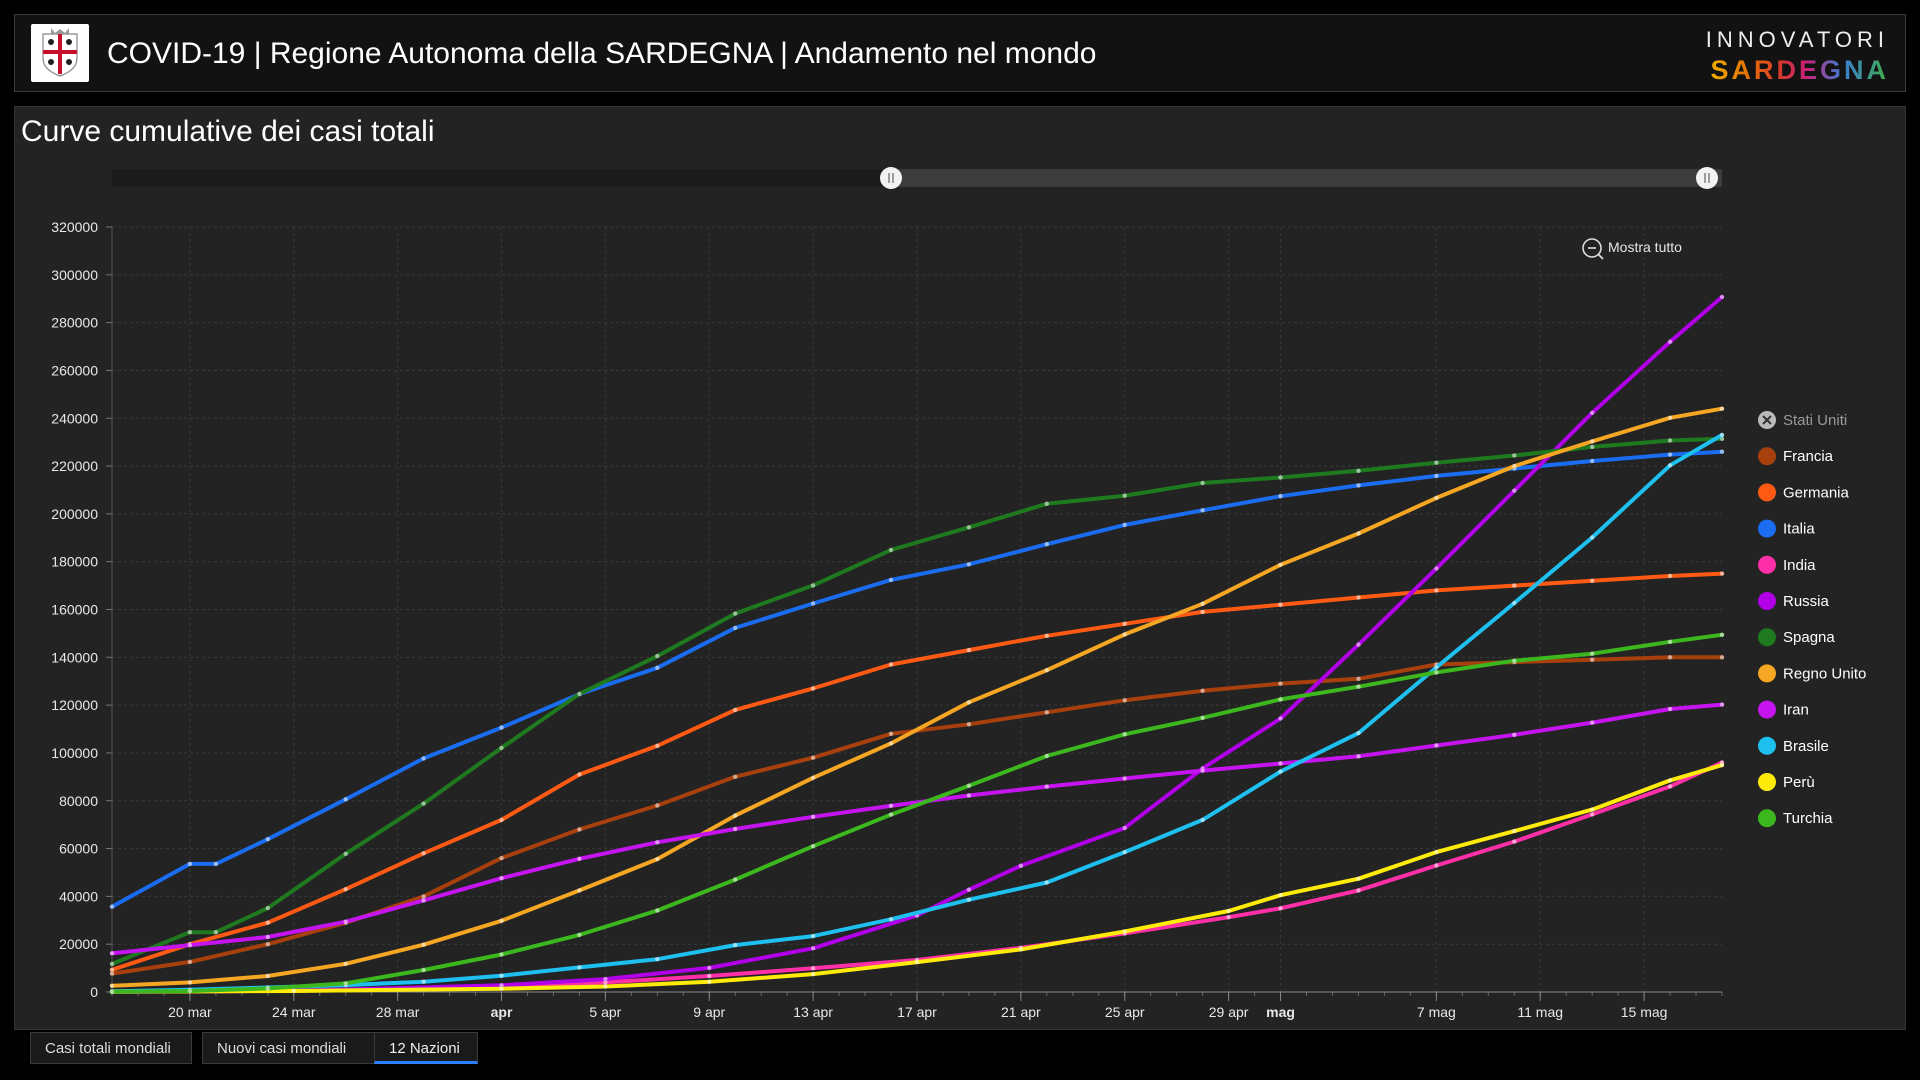 This screenshot has height=1080, width=1920. I want to click on legend-item-italia: Italia, so click(1786, 528).